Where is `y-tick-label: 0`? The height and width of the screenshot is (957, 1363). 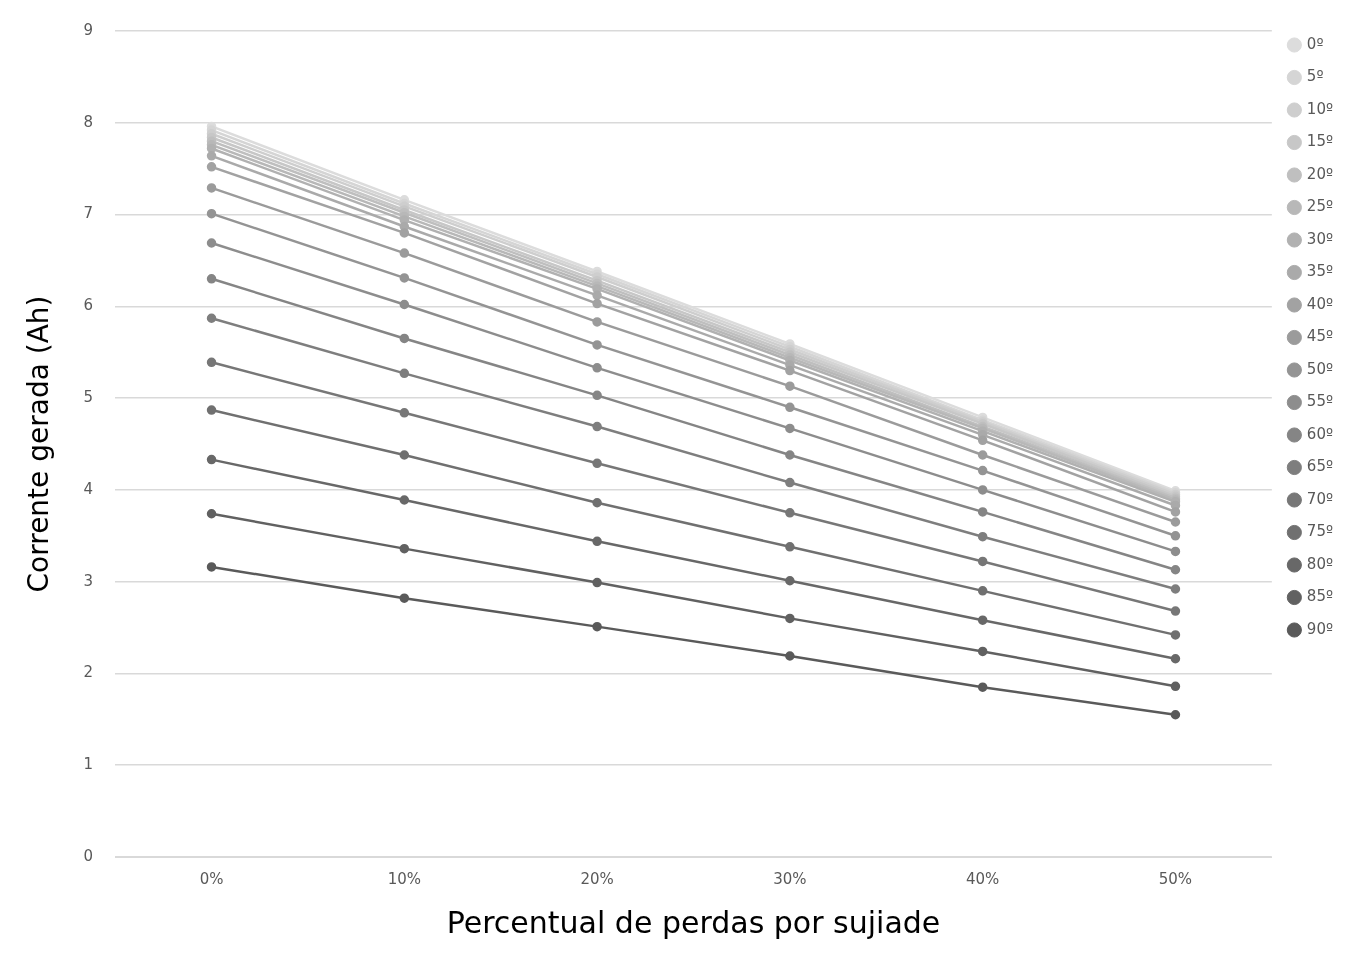 y-tick-label: 0 is located at coordinates (88, 855).